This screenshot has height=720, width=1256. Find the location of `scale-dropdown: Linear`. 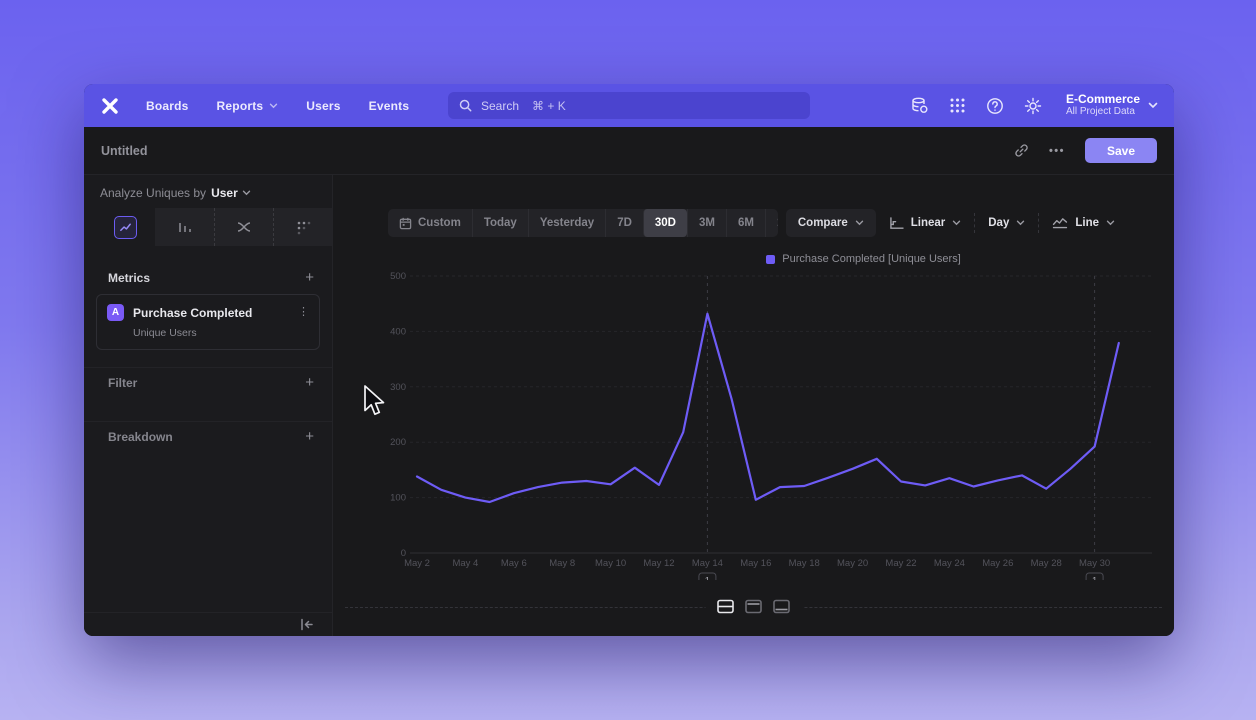

scale-dropdown: Linear is located at coordinates (925, 223).